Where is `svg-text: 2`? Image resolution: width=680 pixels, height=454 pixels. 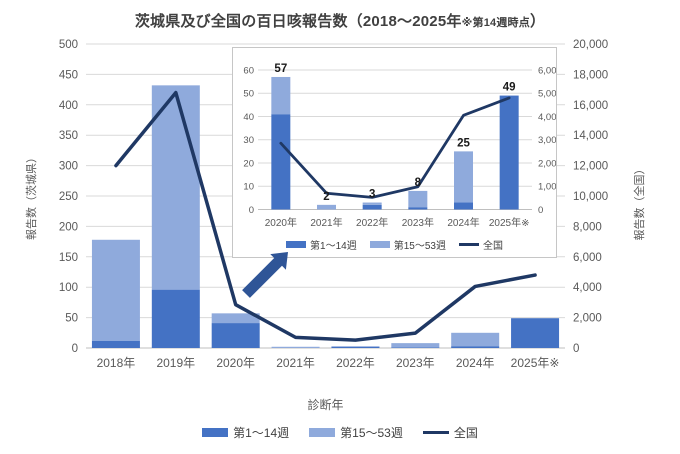 svg-text: 2 is located at coordinates (326, 197).